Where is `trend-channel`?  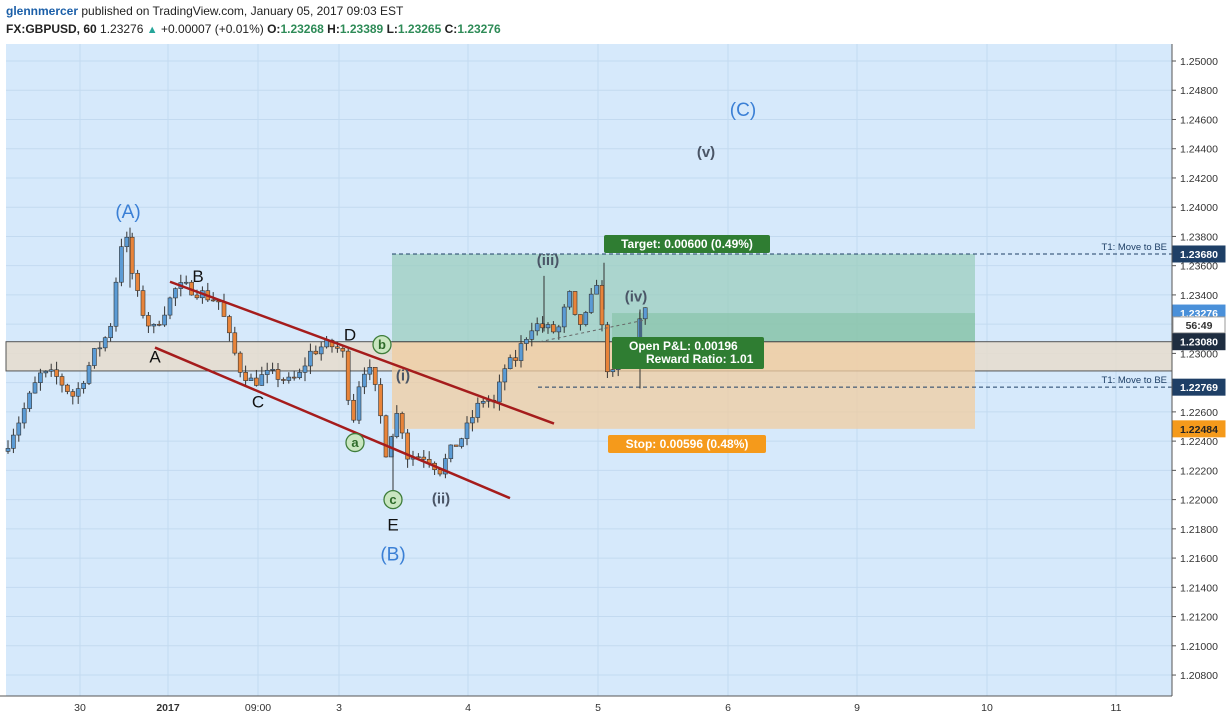
trend-channel is located at coordinates (354, 390).